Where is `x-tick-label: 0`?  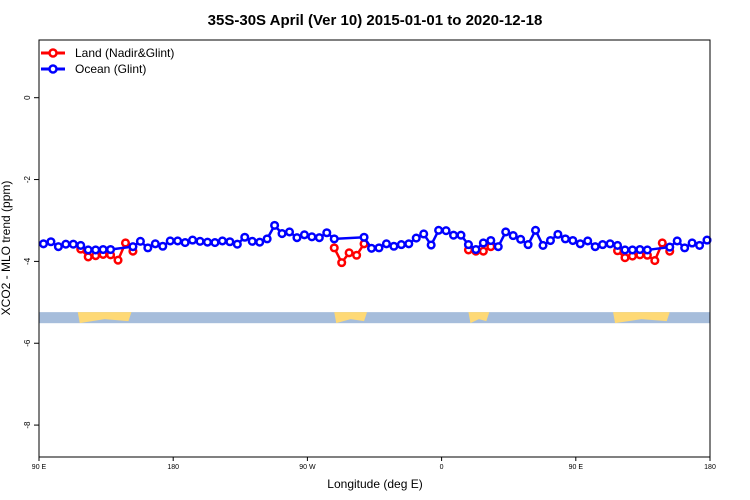
x-tick-label: 0 is located at coordinates (442, 467).